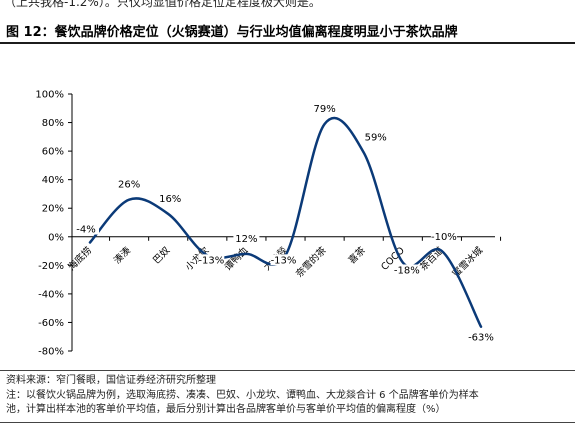 The width and height of the screenshot is (575, 427). Describe the element at coordinates (122, 255) in the screenshot. I see `x-category-label: 湊湊` at that location.